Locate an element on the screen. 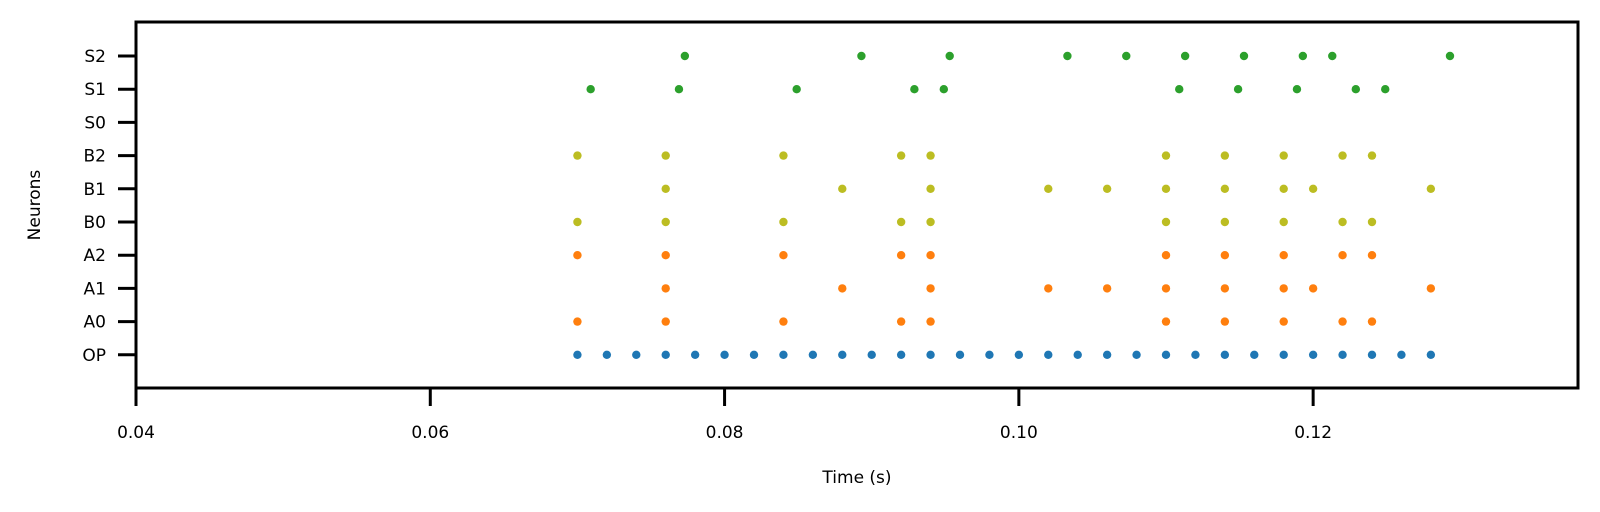 Image resolution: width=1600 pixels, height=512 pixels. y-tick-label-op: OP is located at coordinates (94, 356).